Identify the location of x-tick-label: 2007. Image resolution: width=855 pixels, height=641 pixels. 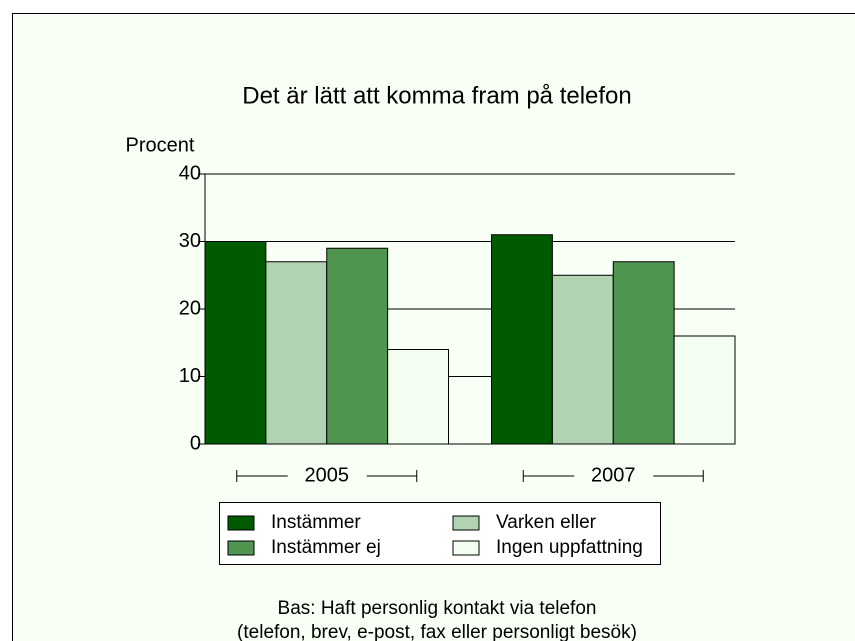
(613, 475).